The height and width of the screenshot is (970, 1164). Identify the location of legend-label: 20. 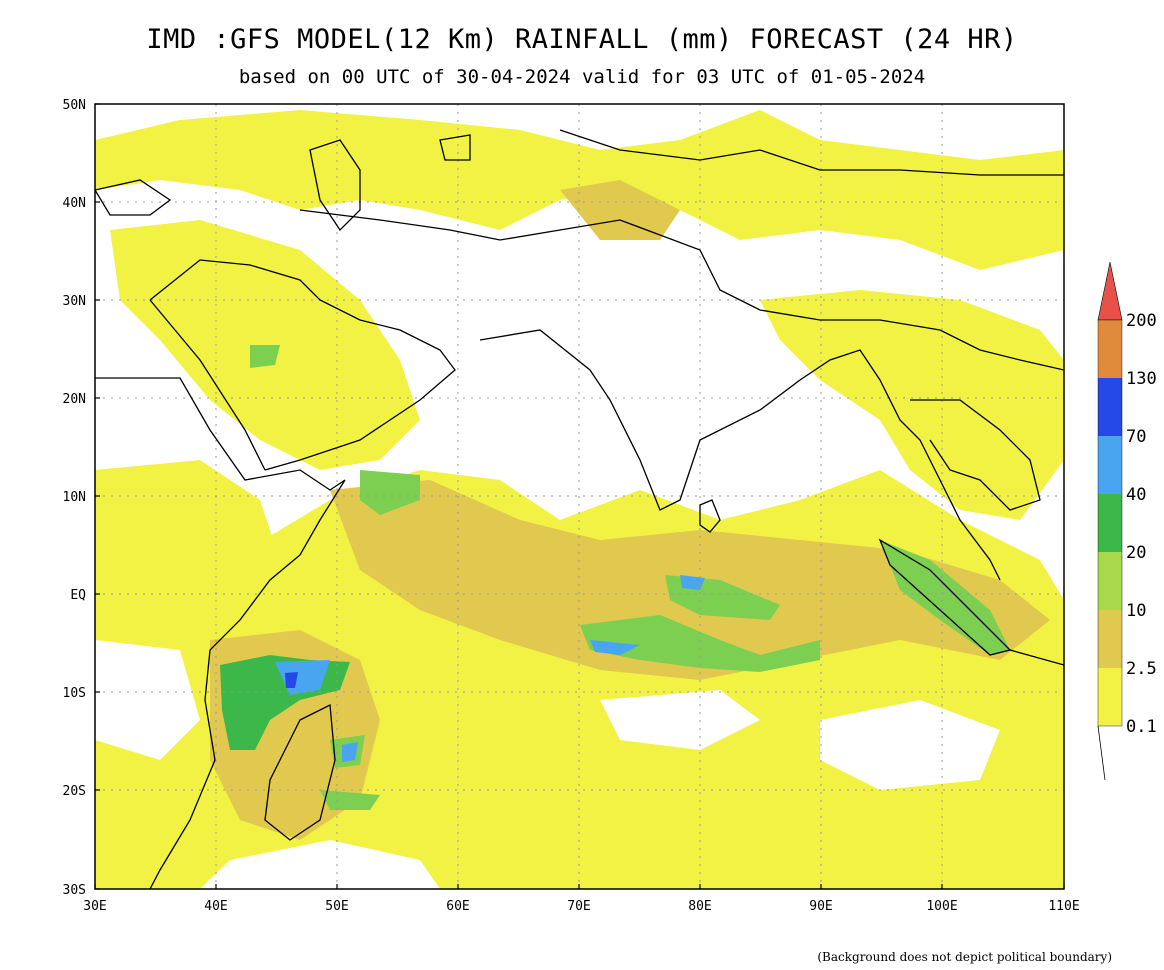
(1136, 553).